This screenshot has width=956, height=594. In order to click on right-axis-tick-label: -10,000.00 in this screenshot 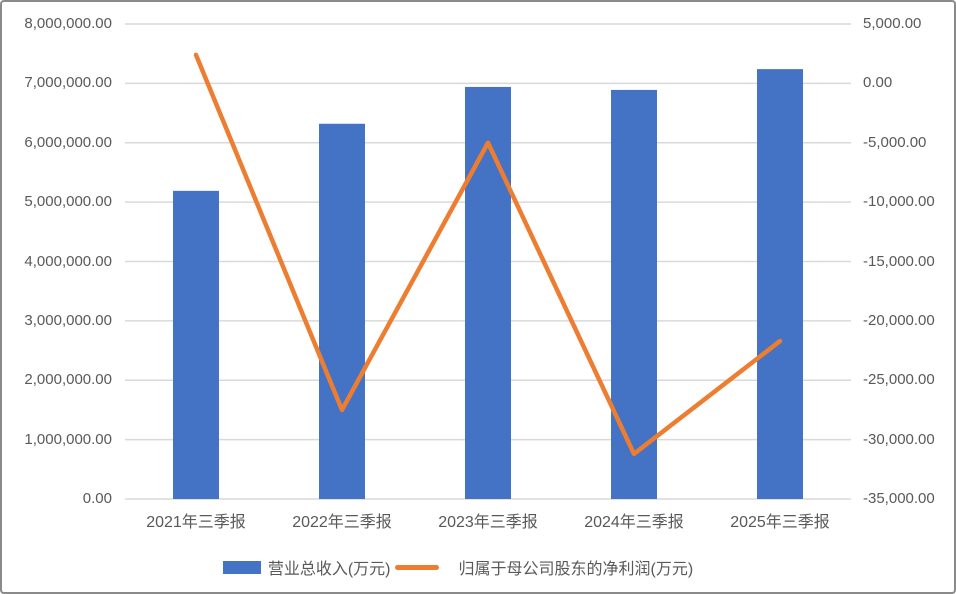, I will do `click(899, 202)`.